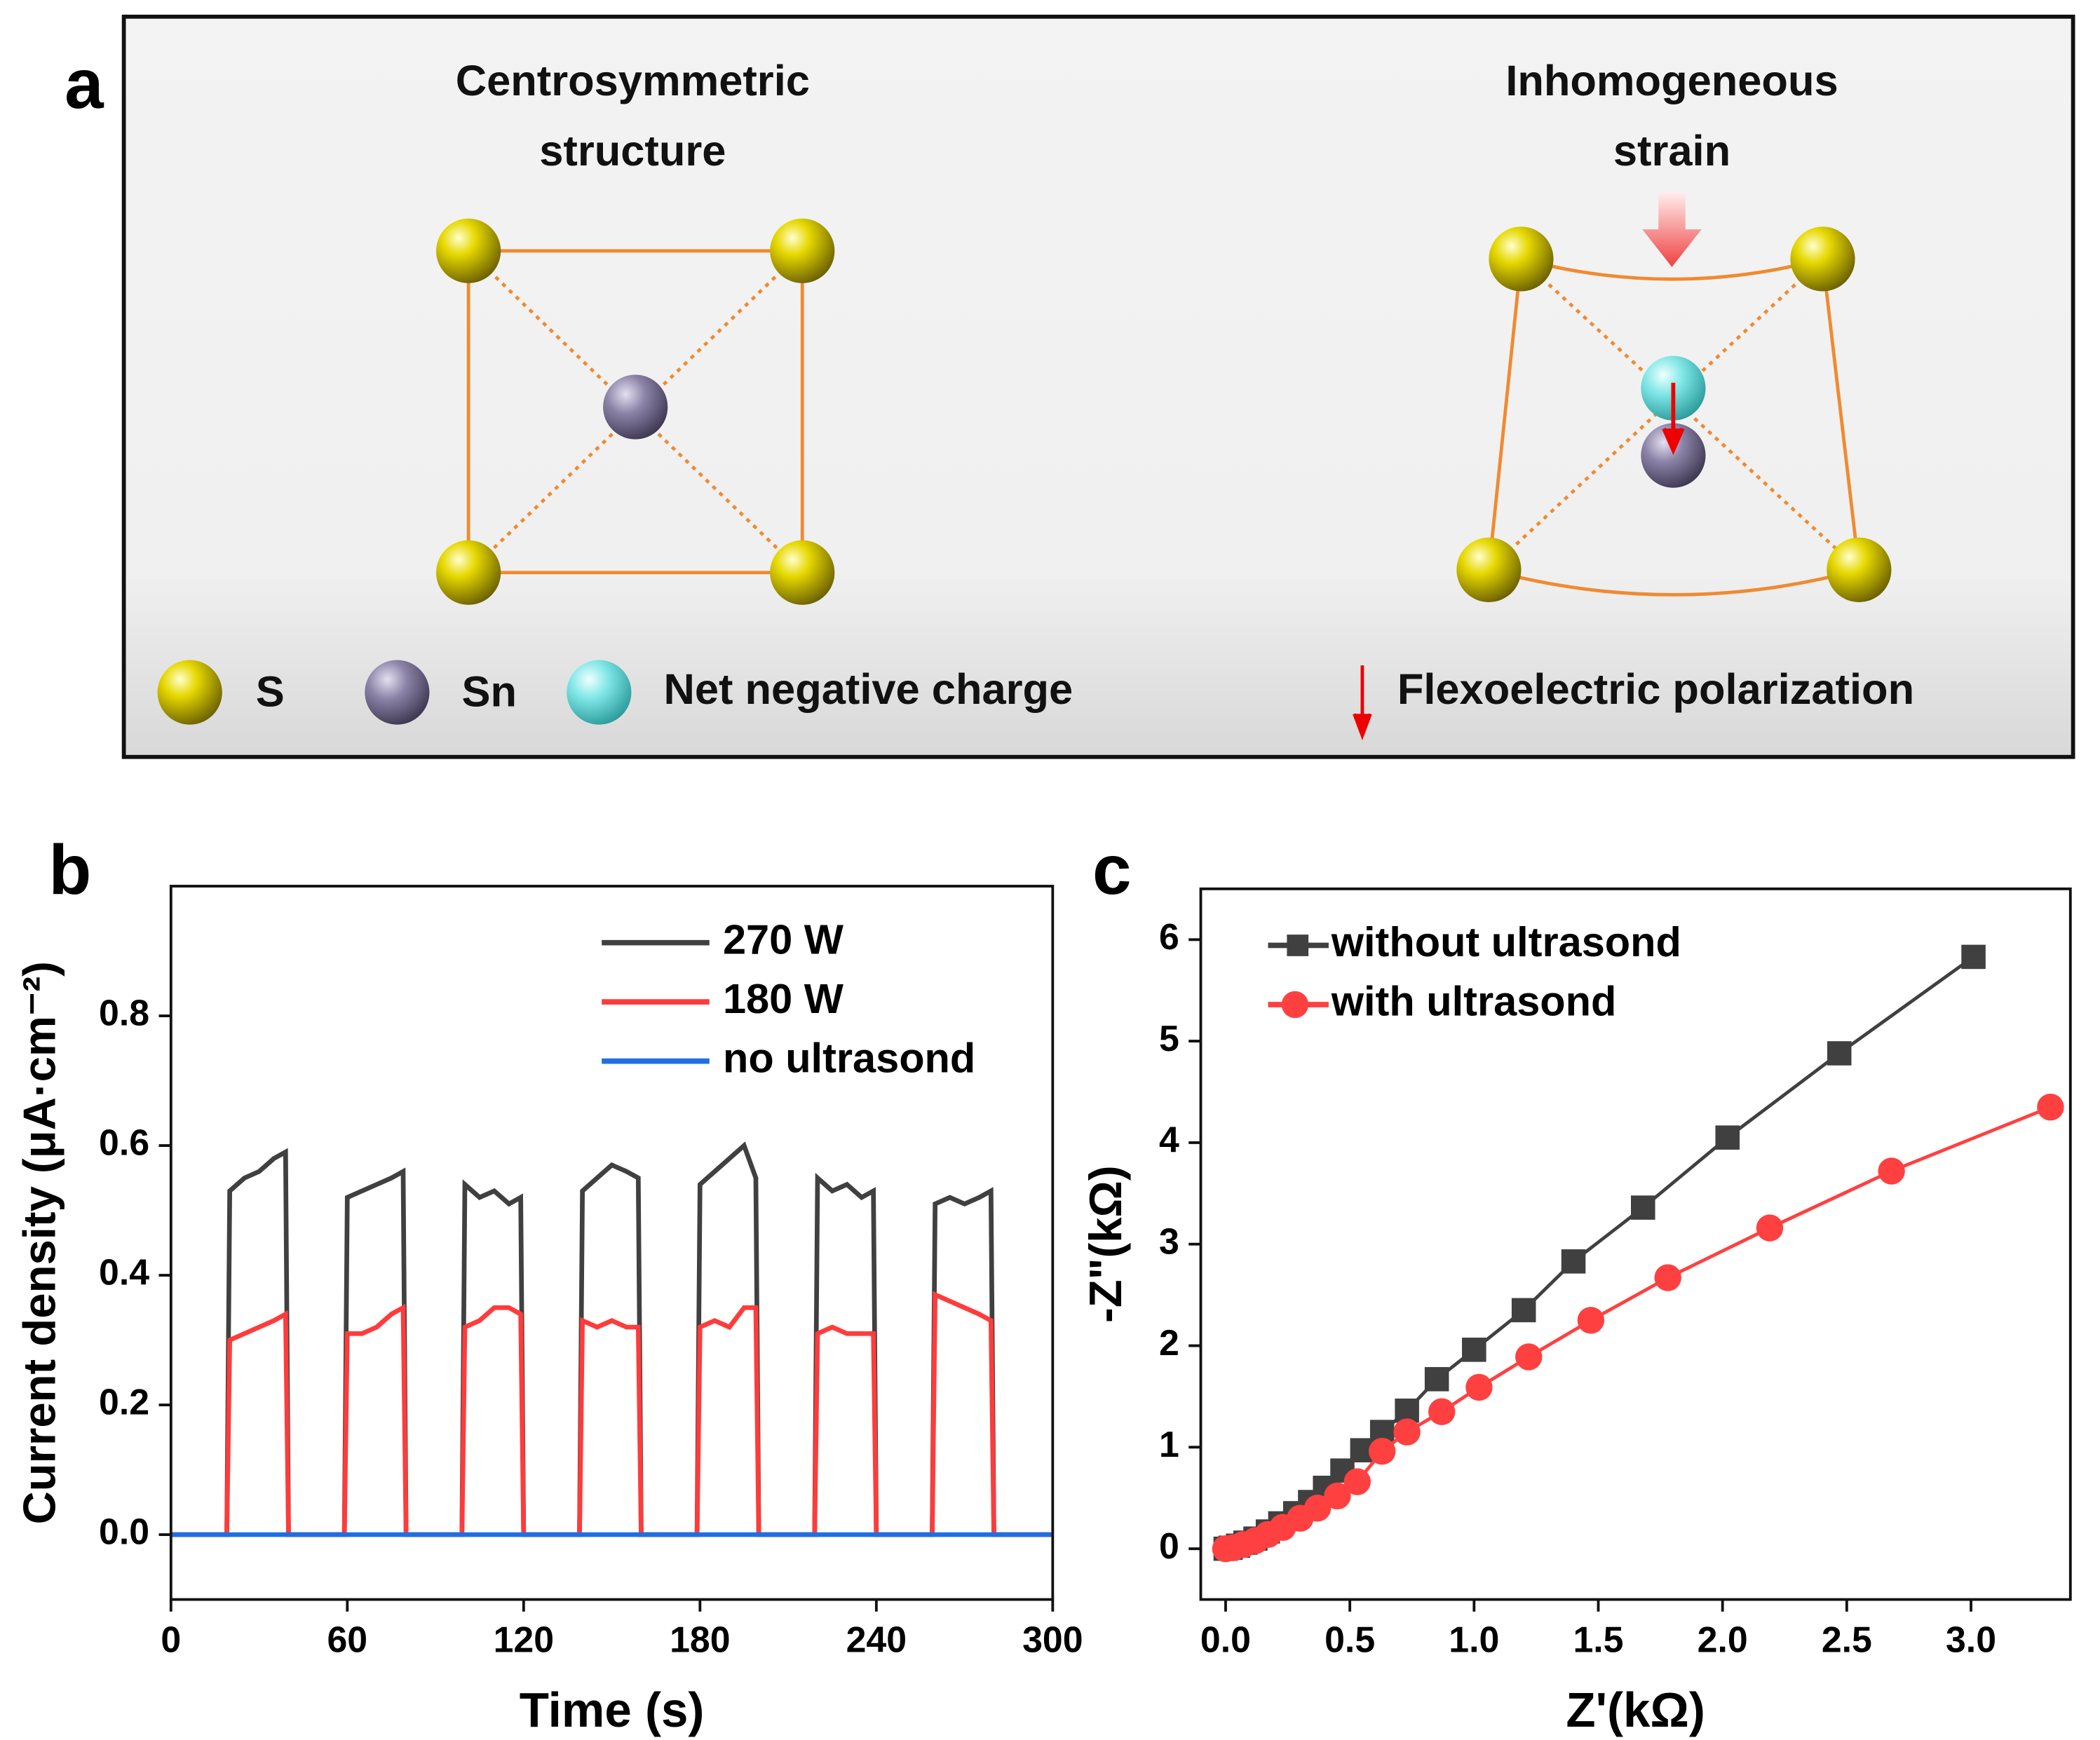 The image size is (2100, 1740). What do you see at coordinates (490, 692) in the screenshot?
I see `legend-label: Sn` at bounding box center [490, 692].